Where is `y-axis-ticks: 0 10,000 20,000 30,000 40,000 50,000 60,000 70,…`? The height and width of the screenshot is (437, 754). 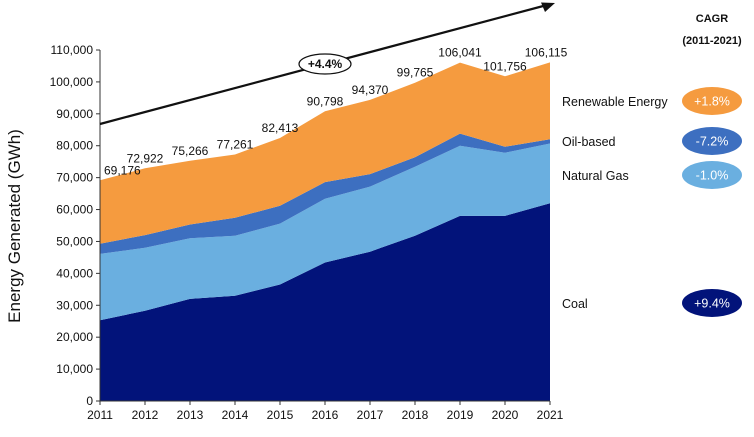
y-axis-ticks: 0 10,000 20,000 30,000 40,000 50,000 60,000 70,… is located at coordinates (75, 225).